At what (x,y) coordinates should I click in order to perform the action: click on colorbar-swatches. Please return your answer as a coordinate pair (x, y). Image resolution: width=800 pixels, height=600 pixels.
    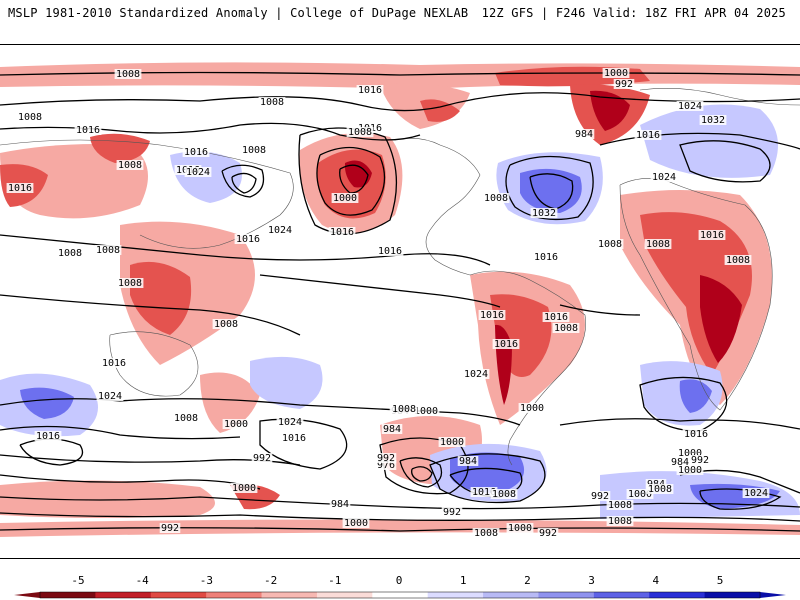
    Looking at the image, I should click on (400, 595).